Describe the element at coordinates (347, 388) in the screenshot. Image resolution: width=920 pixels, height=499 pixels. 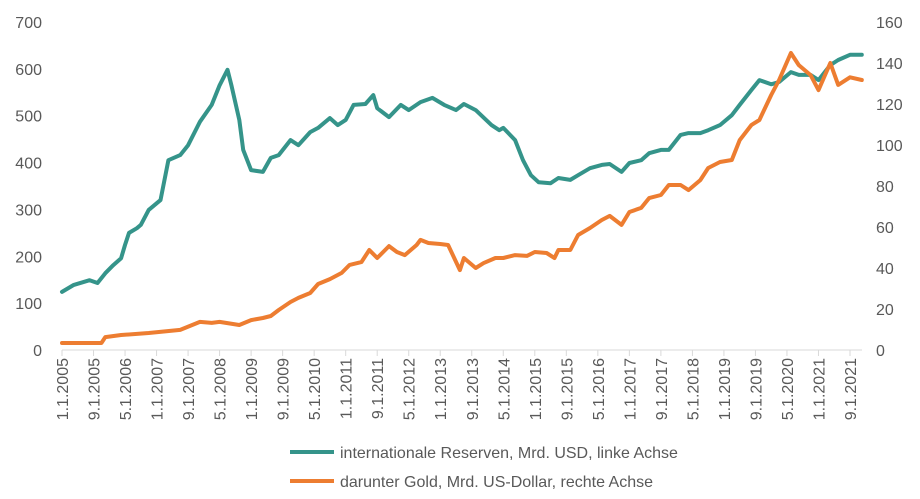
I see `x-tick-label: 1.1.2011` at that location.